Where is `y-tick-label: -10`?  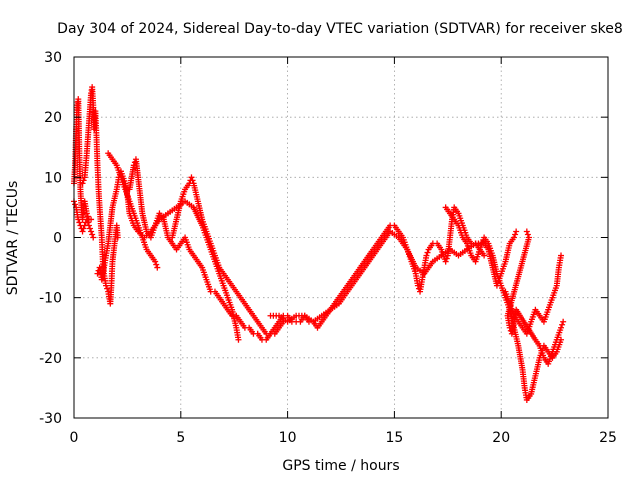 y-tick-label: -10 is located at coordinates (50, 299).